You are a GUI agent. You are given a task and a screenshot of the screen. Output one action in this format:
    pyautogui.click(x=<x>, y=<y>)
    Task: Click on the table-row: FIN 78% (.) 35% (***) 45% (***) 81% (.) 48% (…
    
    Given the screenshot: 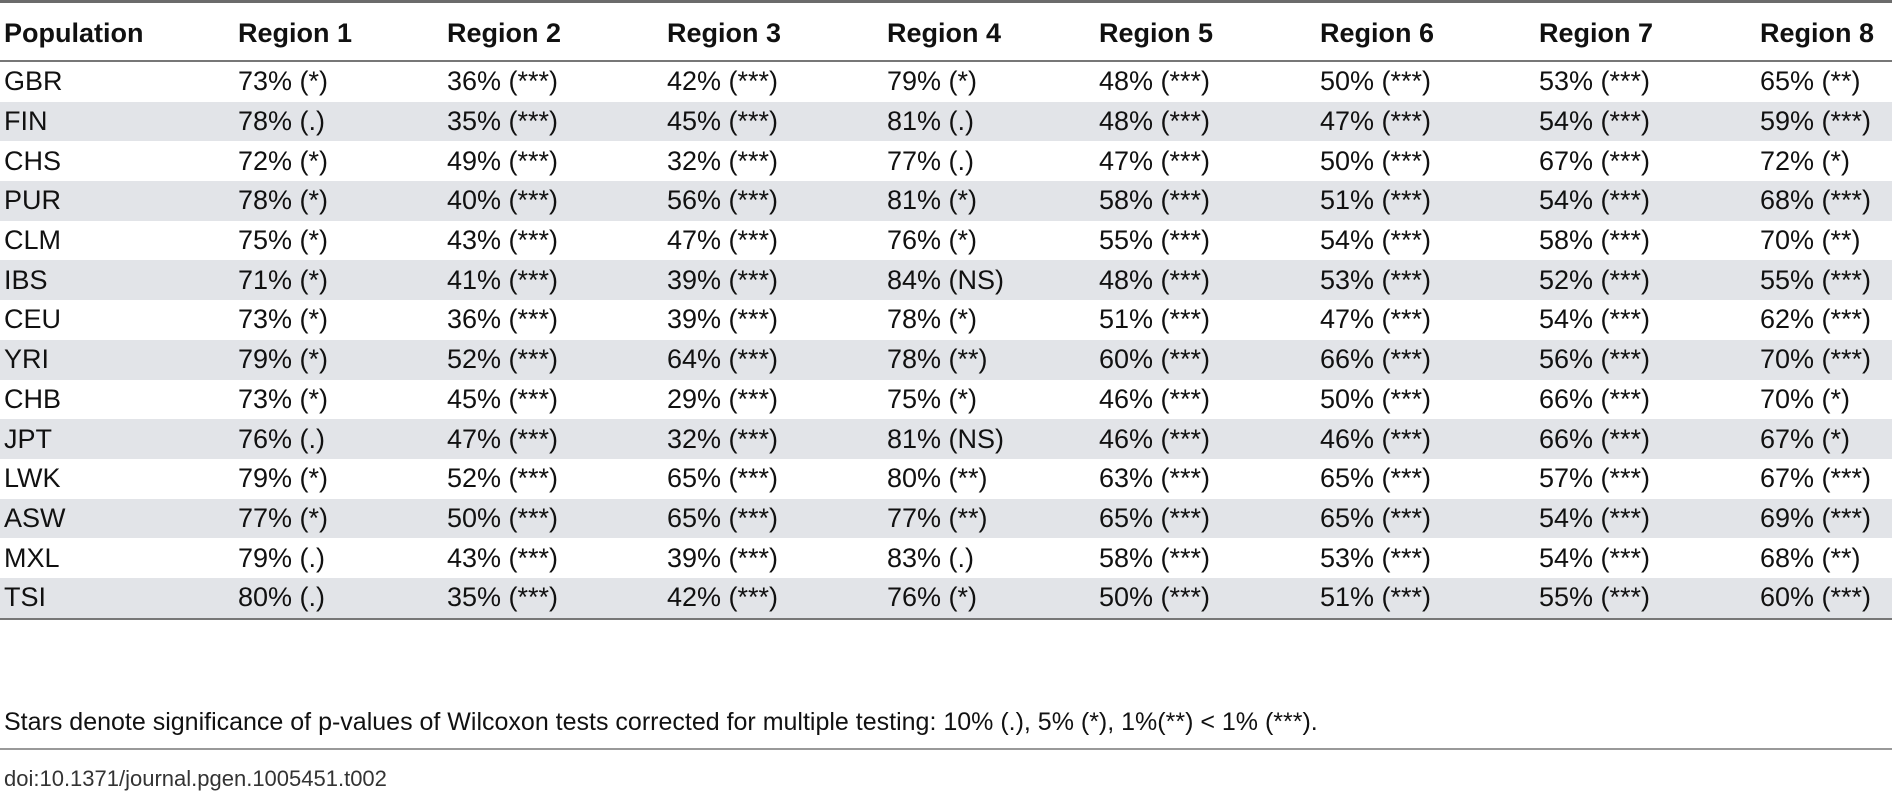 What is the action you would take?
    pyautogui.click(x=946, y=121)
    